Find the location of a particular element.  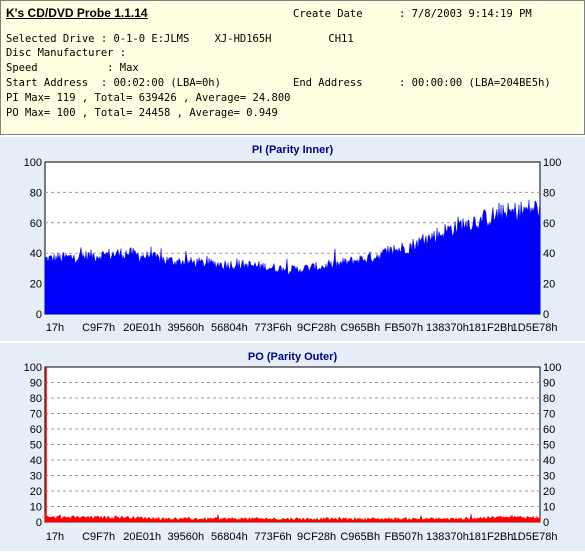

y-tick-label-right: 70 is located at coordinates (549, 415).